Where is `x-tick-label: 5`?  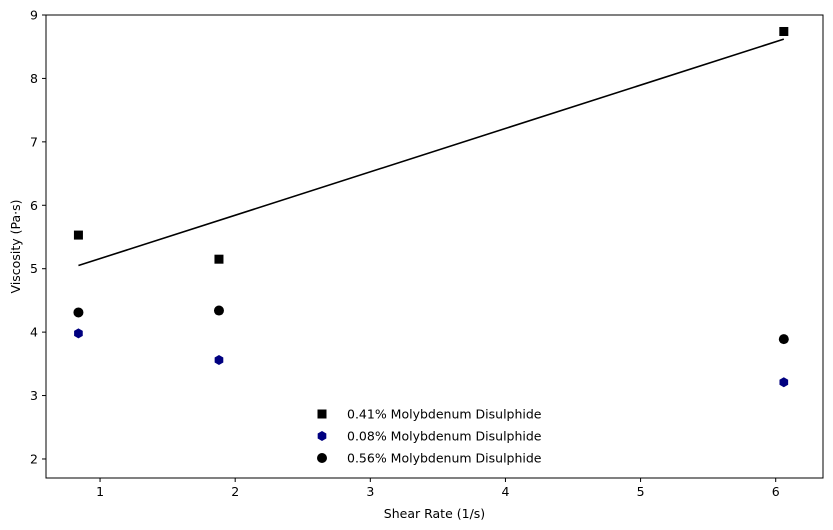
x-tick-label: 5 is located at coordinates (641, 491).